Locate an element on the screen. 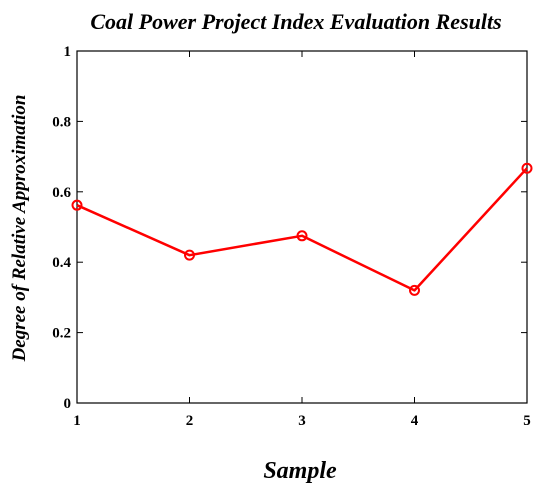 This screenshot has height=495, width=550. y-tick-label: 1 is located at coordinates (68, 52).